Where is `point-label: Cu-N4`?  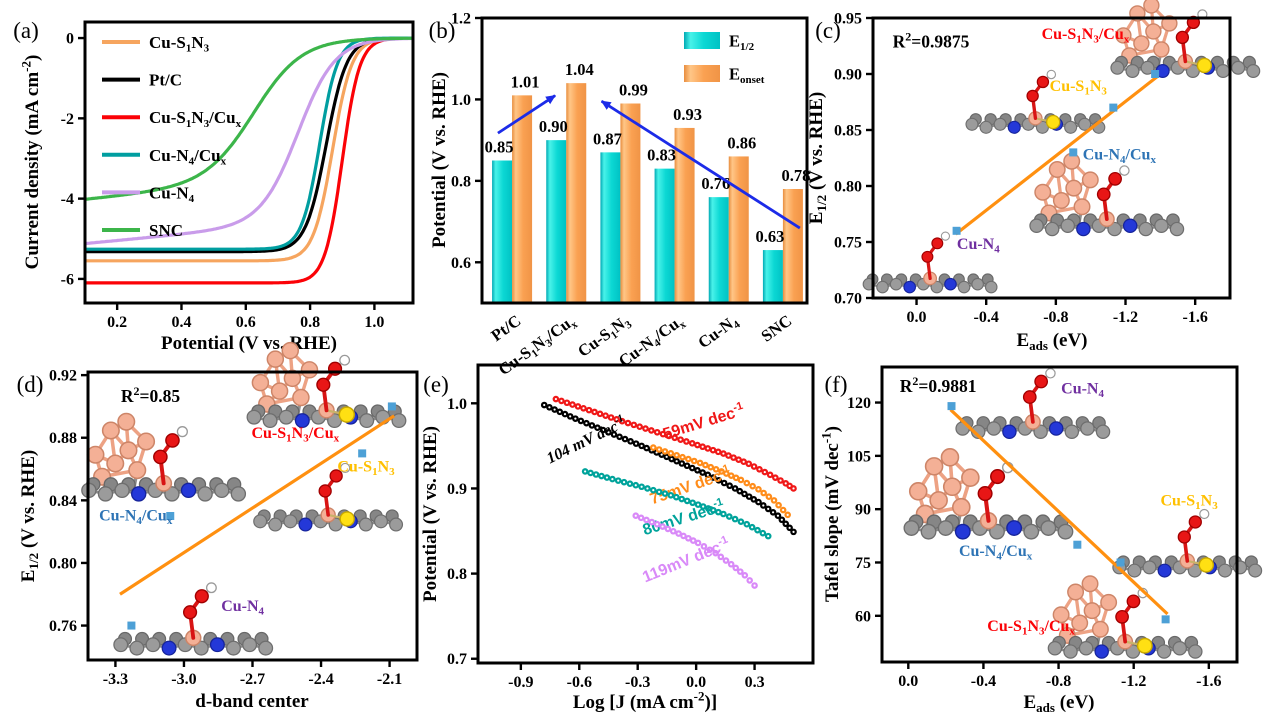
point-label: Cu-N4 is located at coordinates (242, 608).